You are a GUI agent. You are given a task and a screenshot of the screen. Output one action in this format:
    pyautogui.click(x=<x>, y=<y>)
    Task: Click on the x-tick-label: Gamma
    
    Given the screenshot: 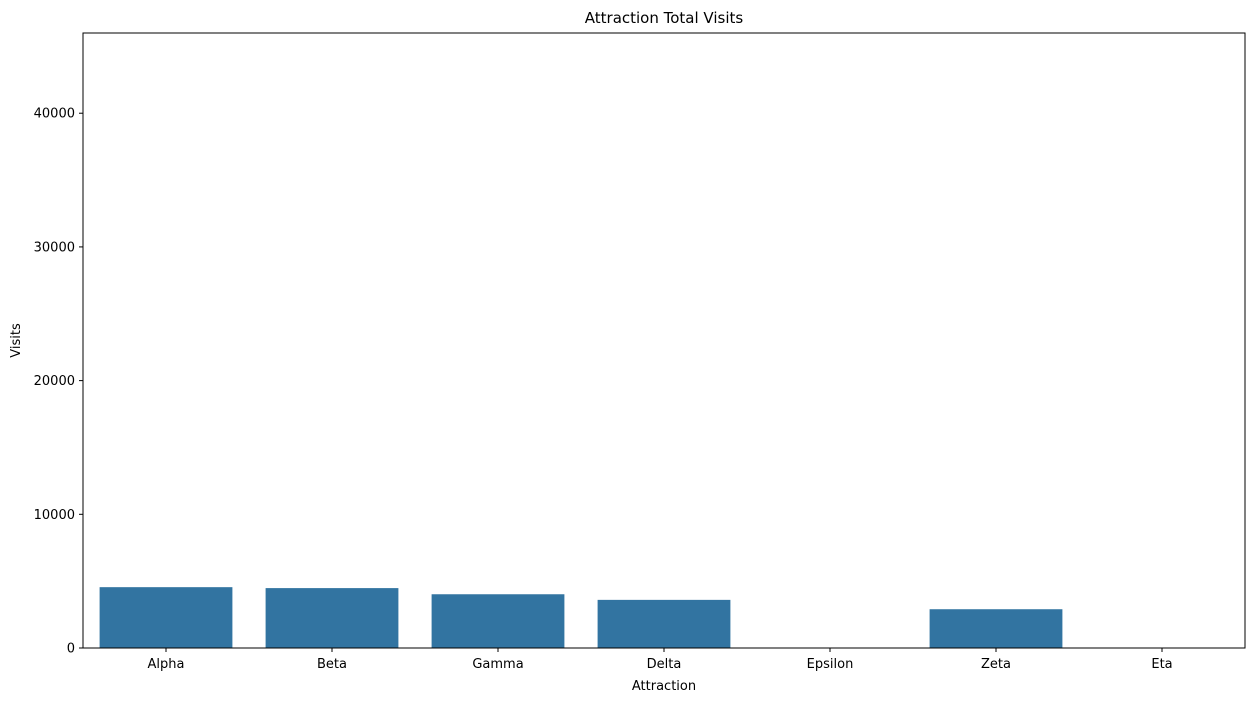 What is the action you would take?
    pyautogui.click(x=497, y=664)
    